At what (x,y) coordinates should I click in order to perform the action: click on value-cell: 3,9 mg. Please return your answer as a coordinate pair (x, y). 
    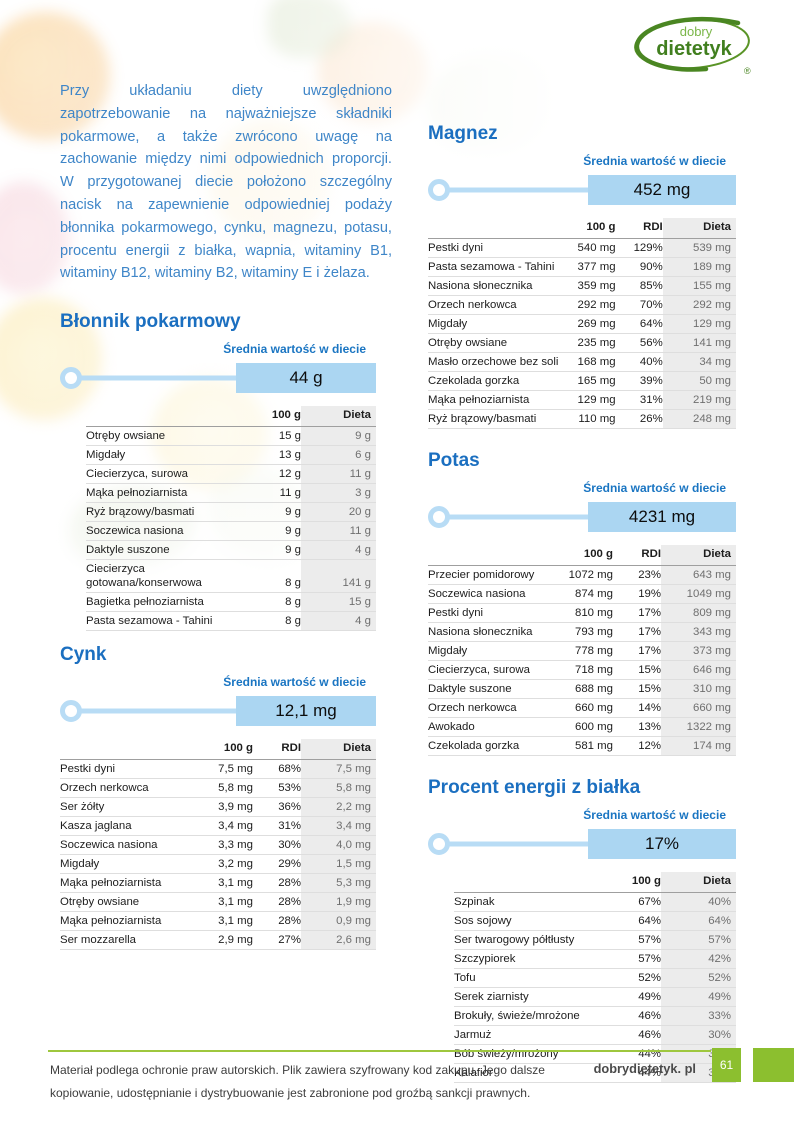
    Looking at the image, I should click on (224, 807).